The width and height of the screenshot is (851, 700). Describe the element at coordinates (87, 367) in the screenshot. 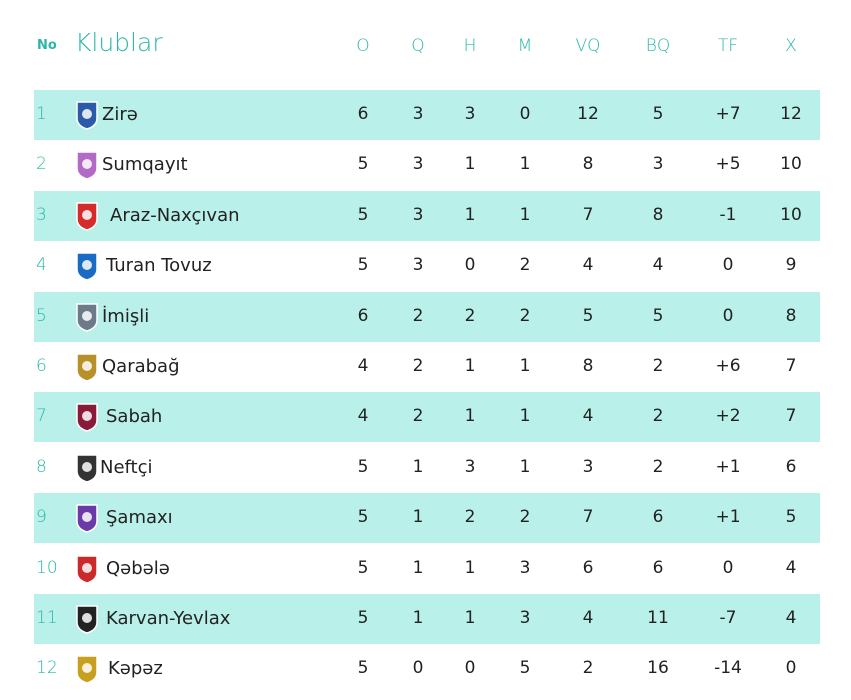

I see `qarabag-logo-icon` at that location.